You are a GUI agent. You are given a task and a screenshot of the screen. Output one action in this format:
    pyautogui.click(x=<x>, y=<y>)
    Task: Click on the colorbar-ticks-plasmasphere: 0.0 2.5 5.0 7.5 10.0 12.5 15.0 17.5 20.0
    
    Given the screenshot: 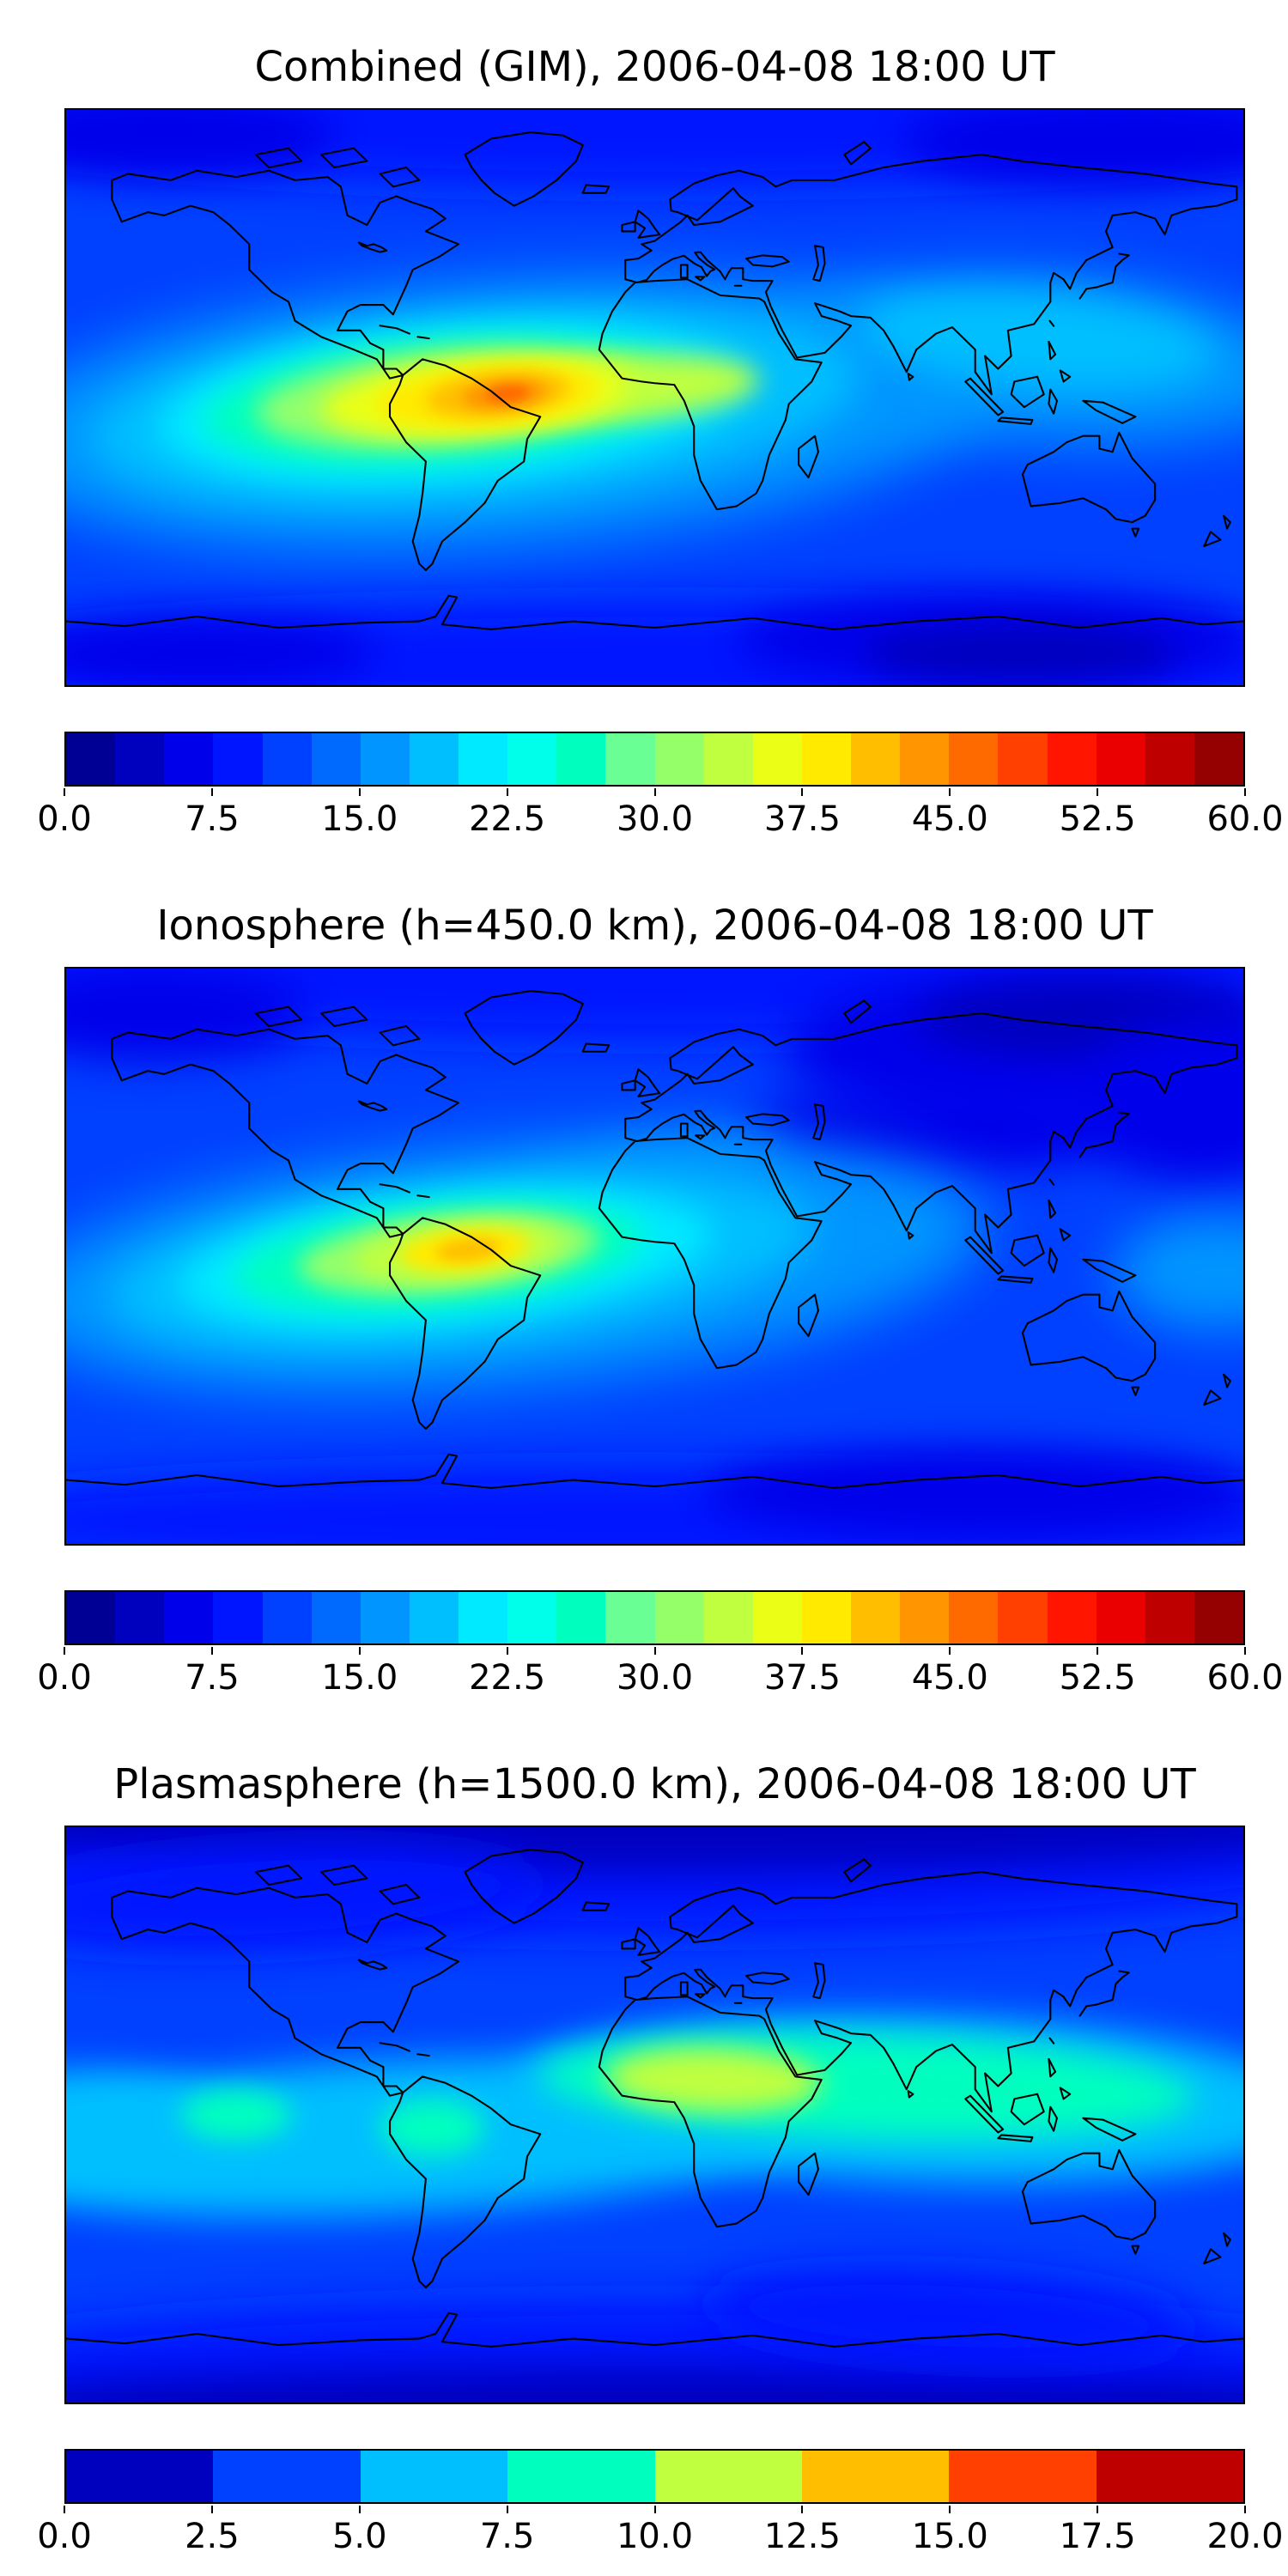 What is the action you would take?
    pyautogui.click(x=660, y=2540)
    